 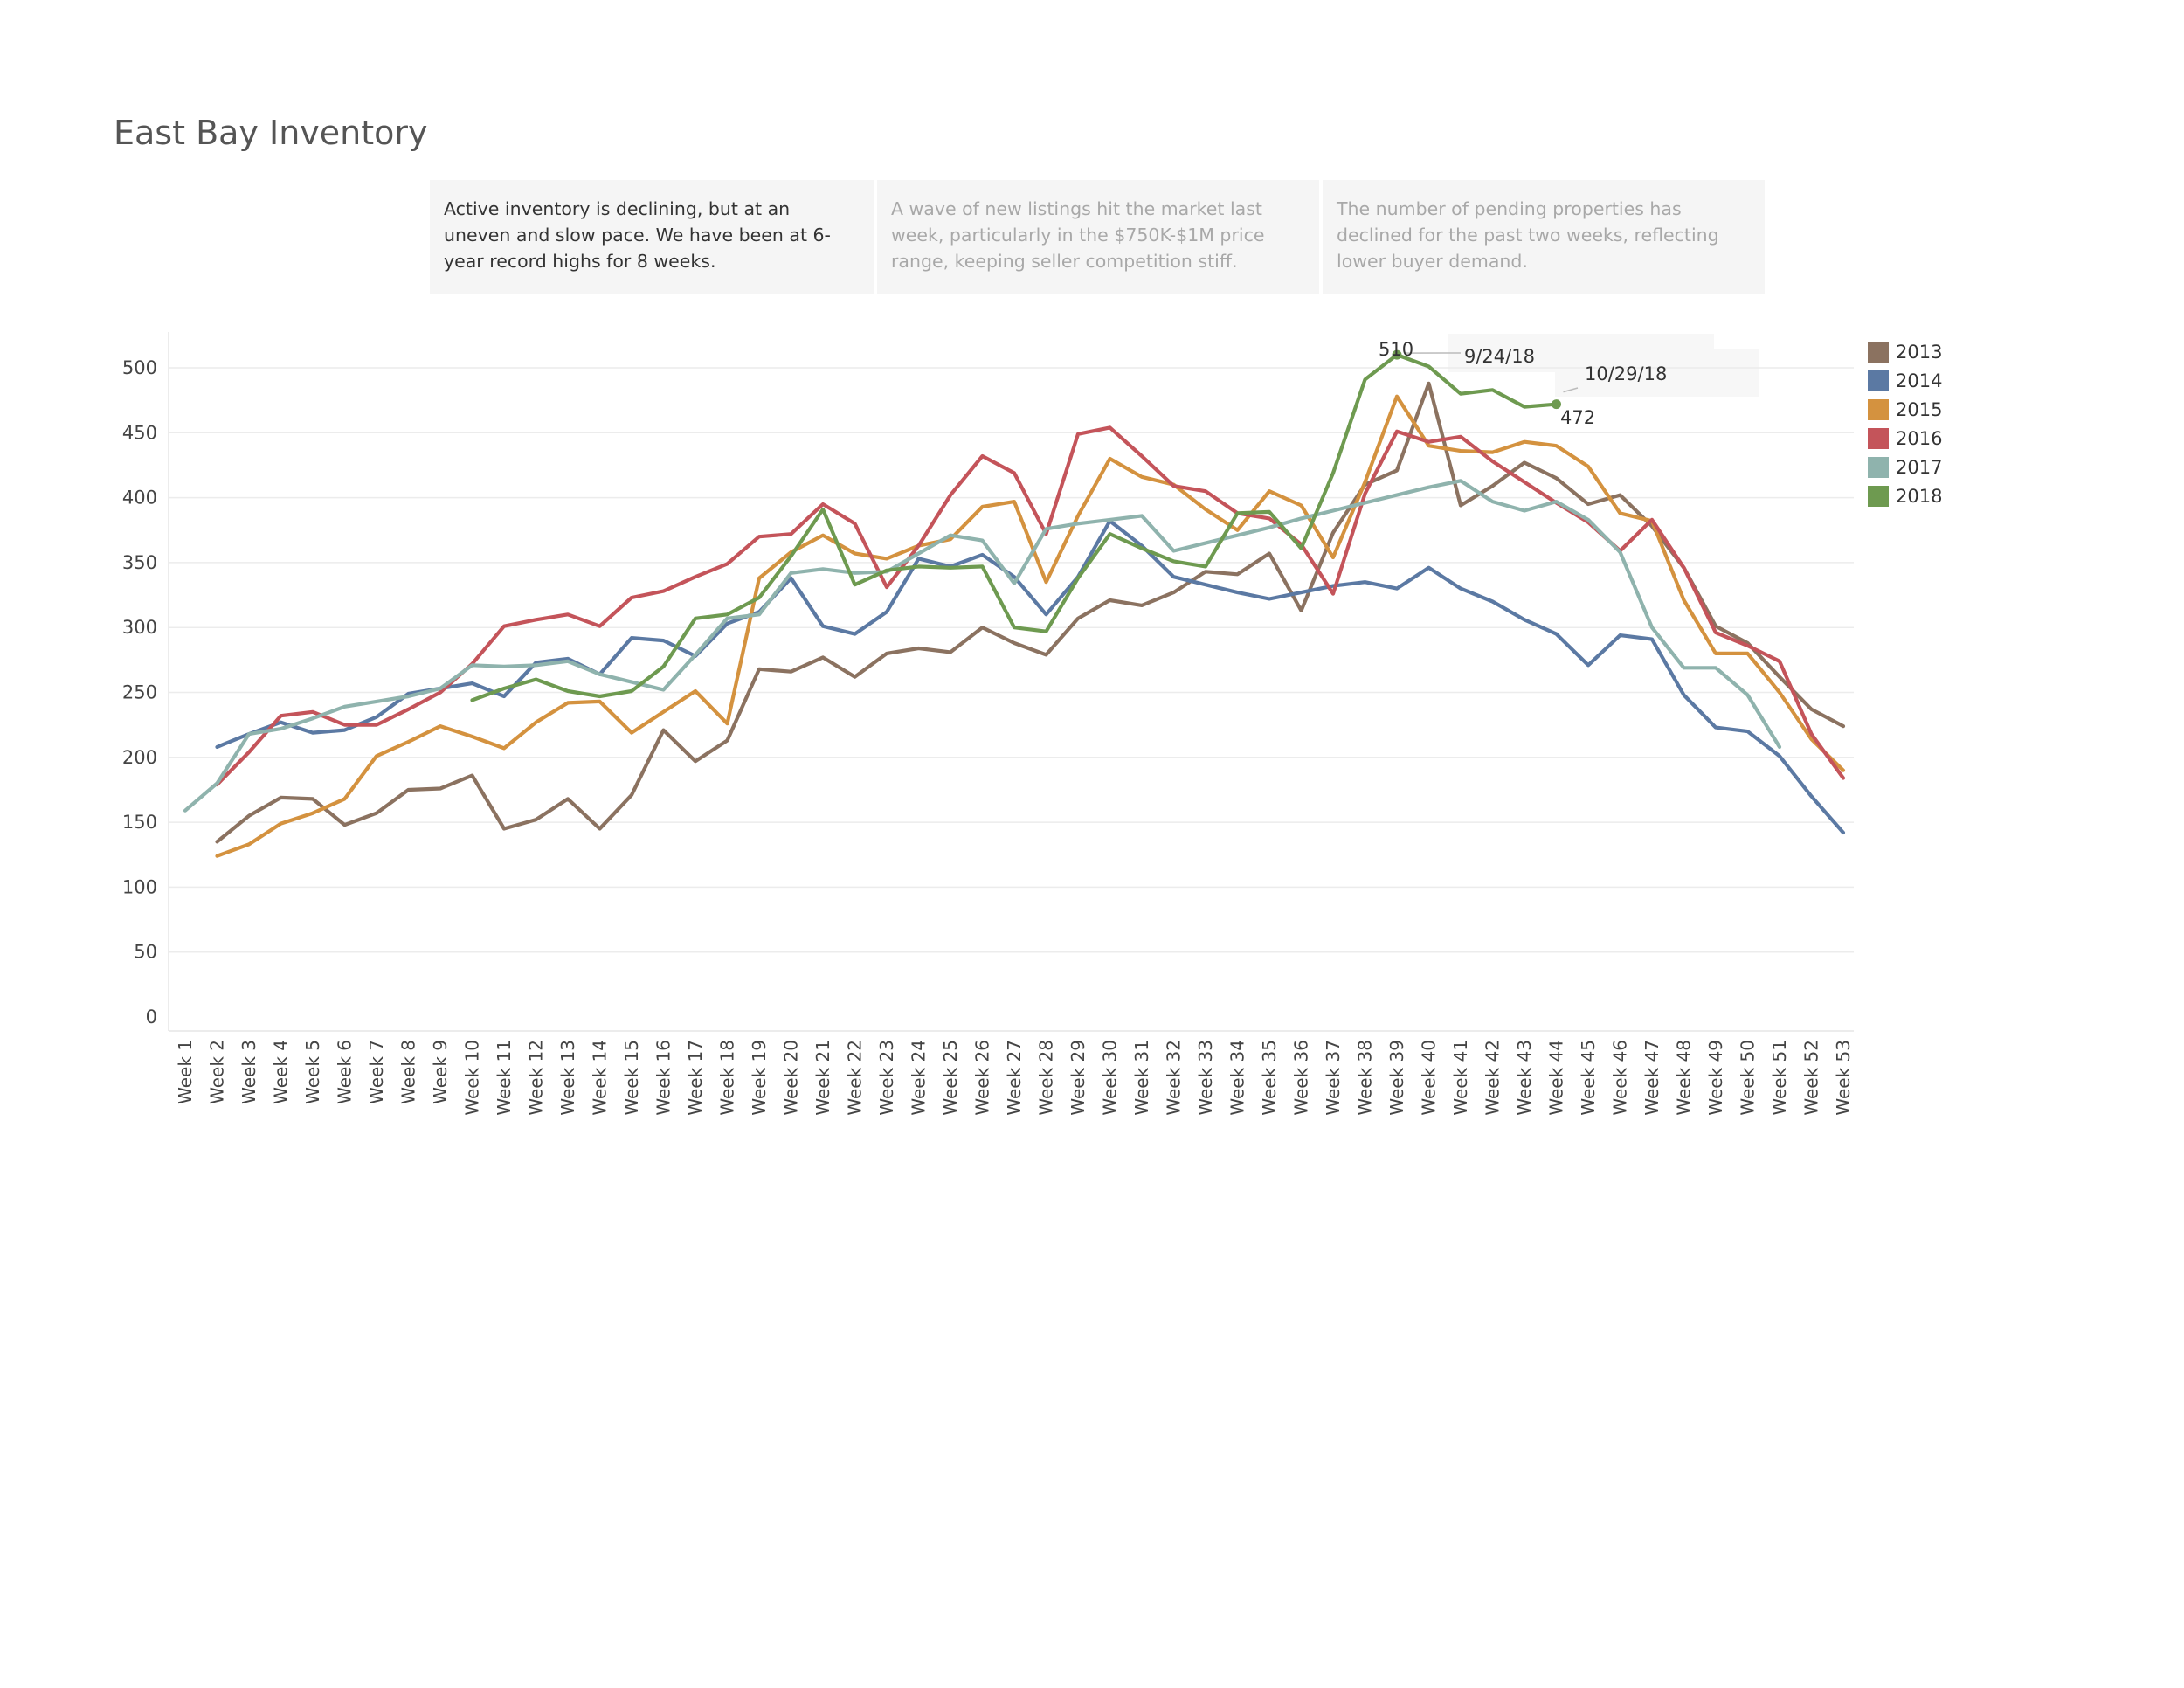 I want to click on series-line-2018, so click(x=1014, y=527).